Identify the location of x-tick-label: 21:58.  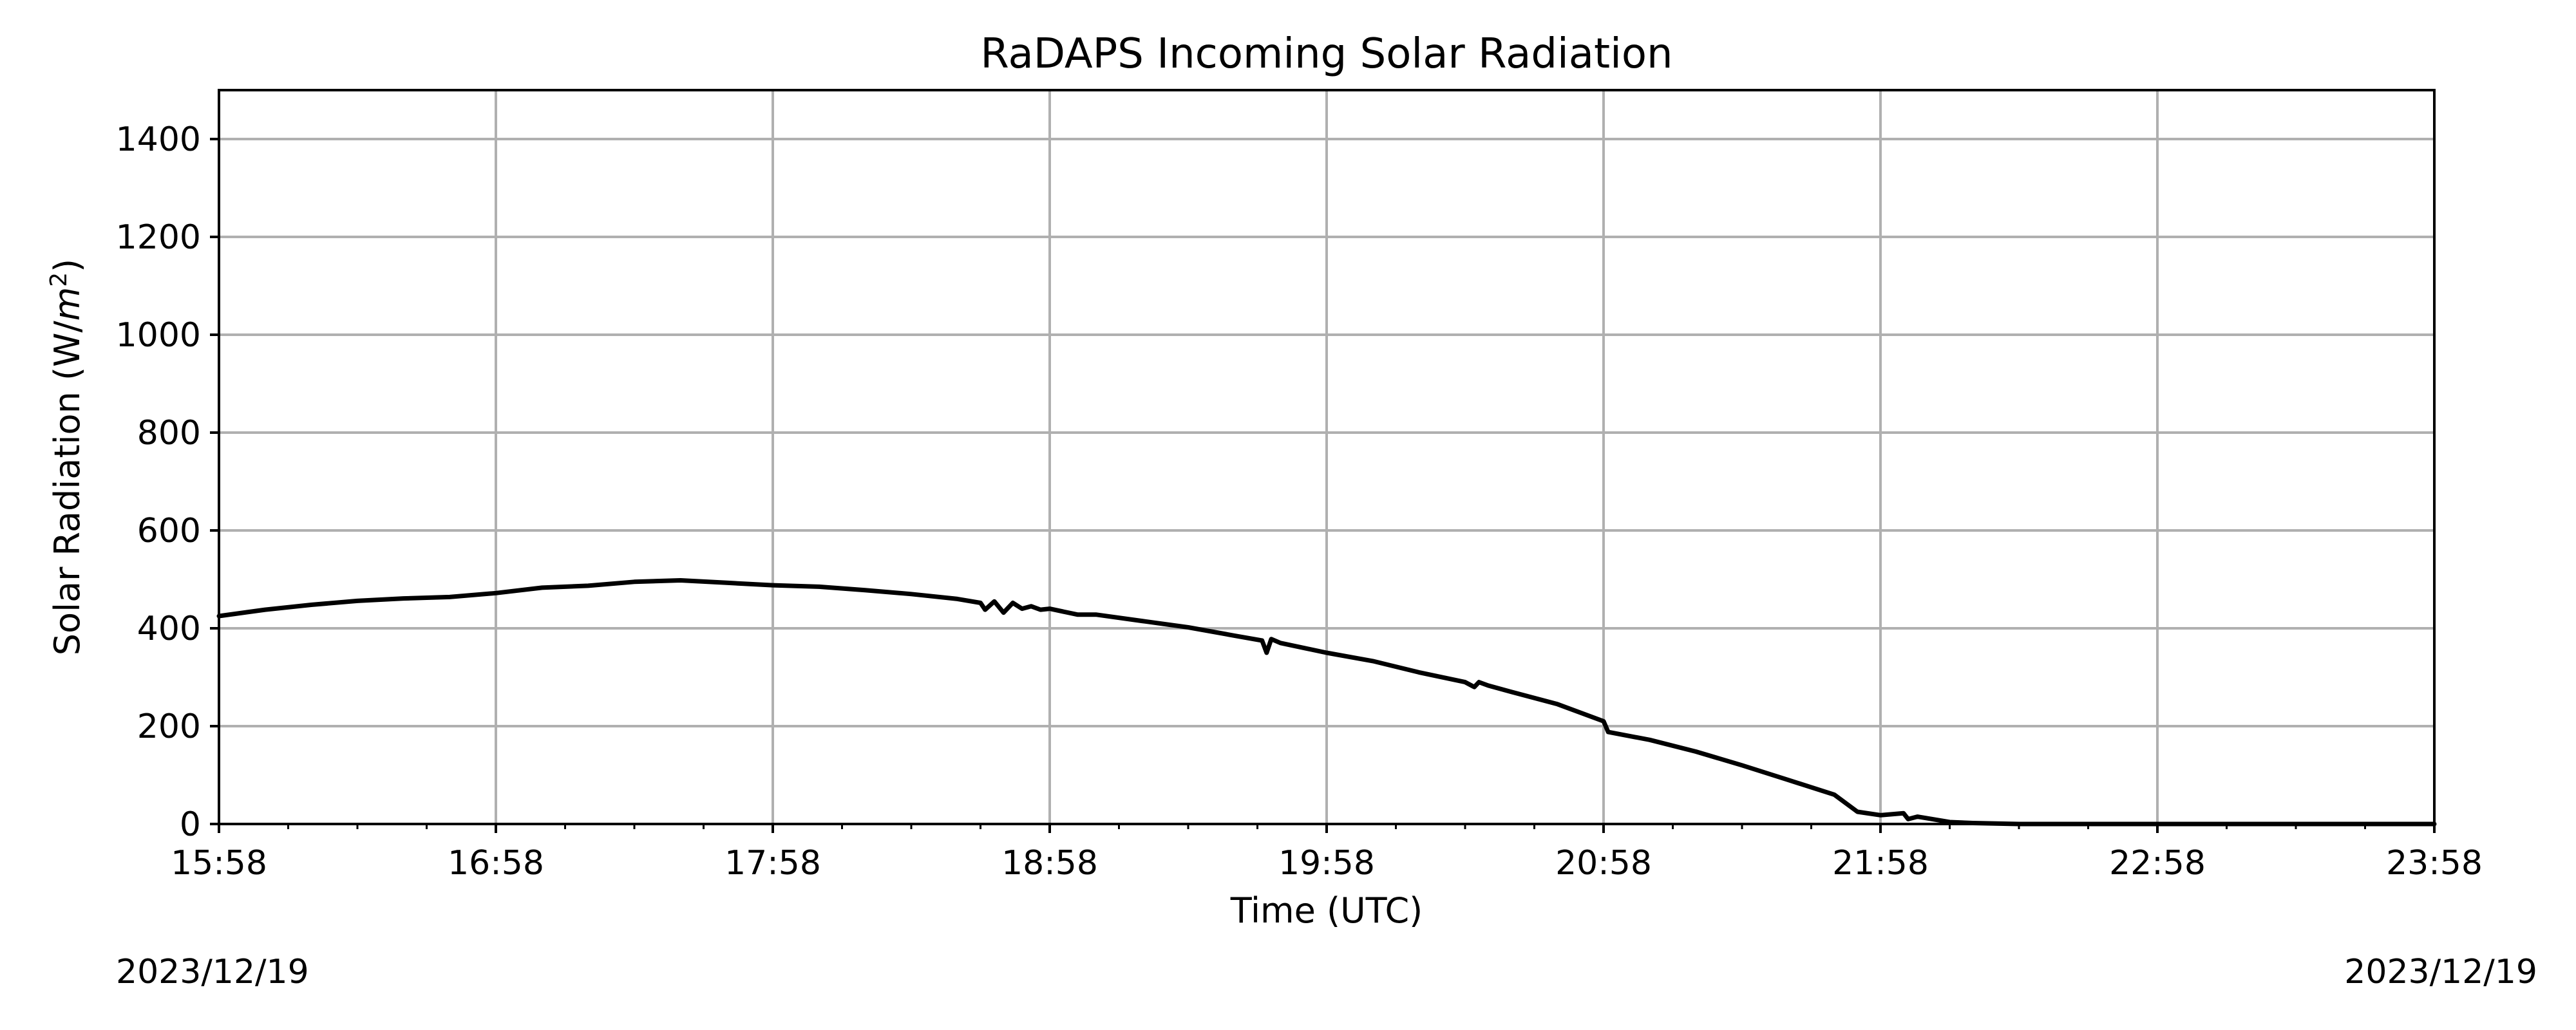
(1880, 863).